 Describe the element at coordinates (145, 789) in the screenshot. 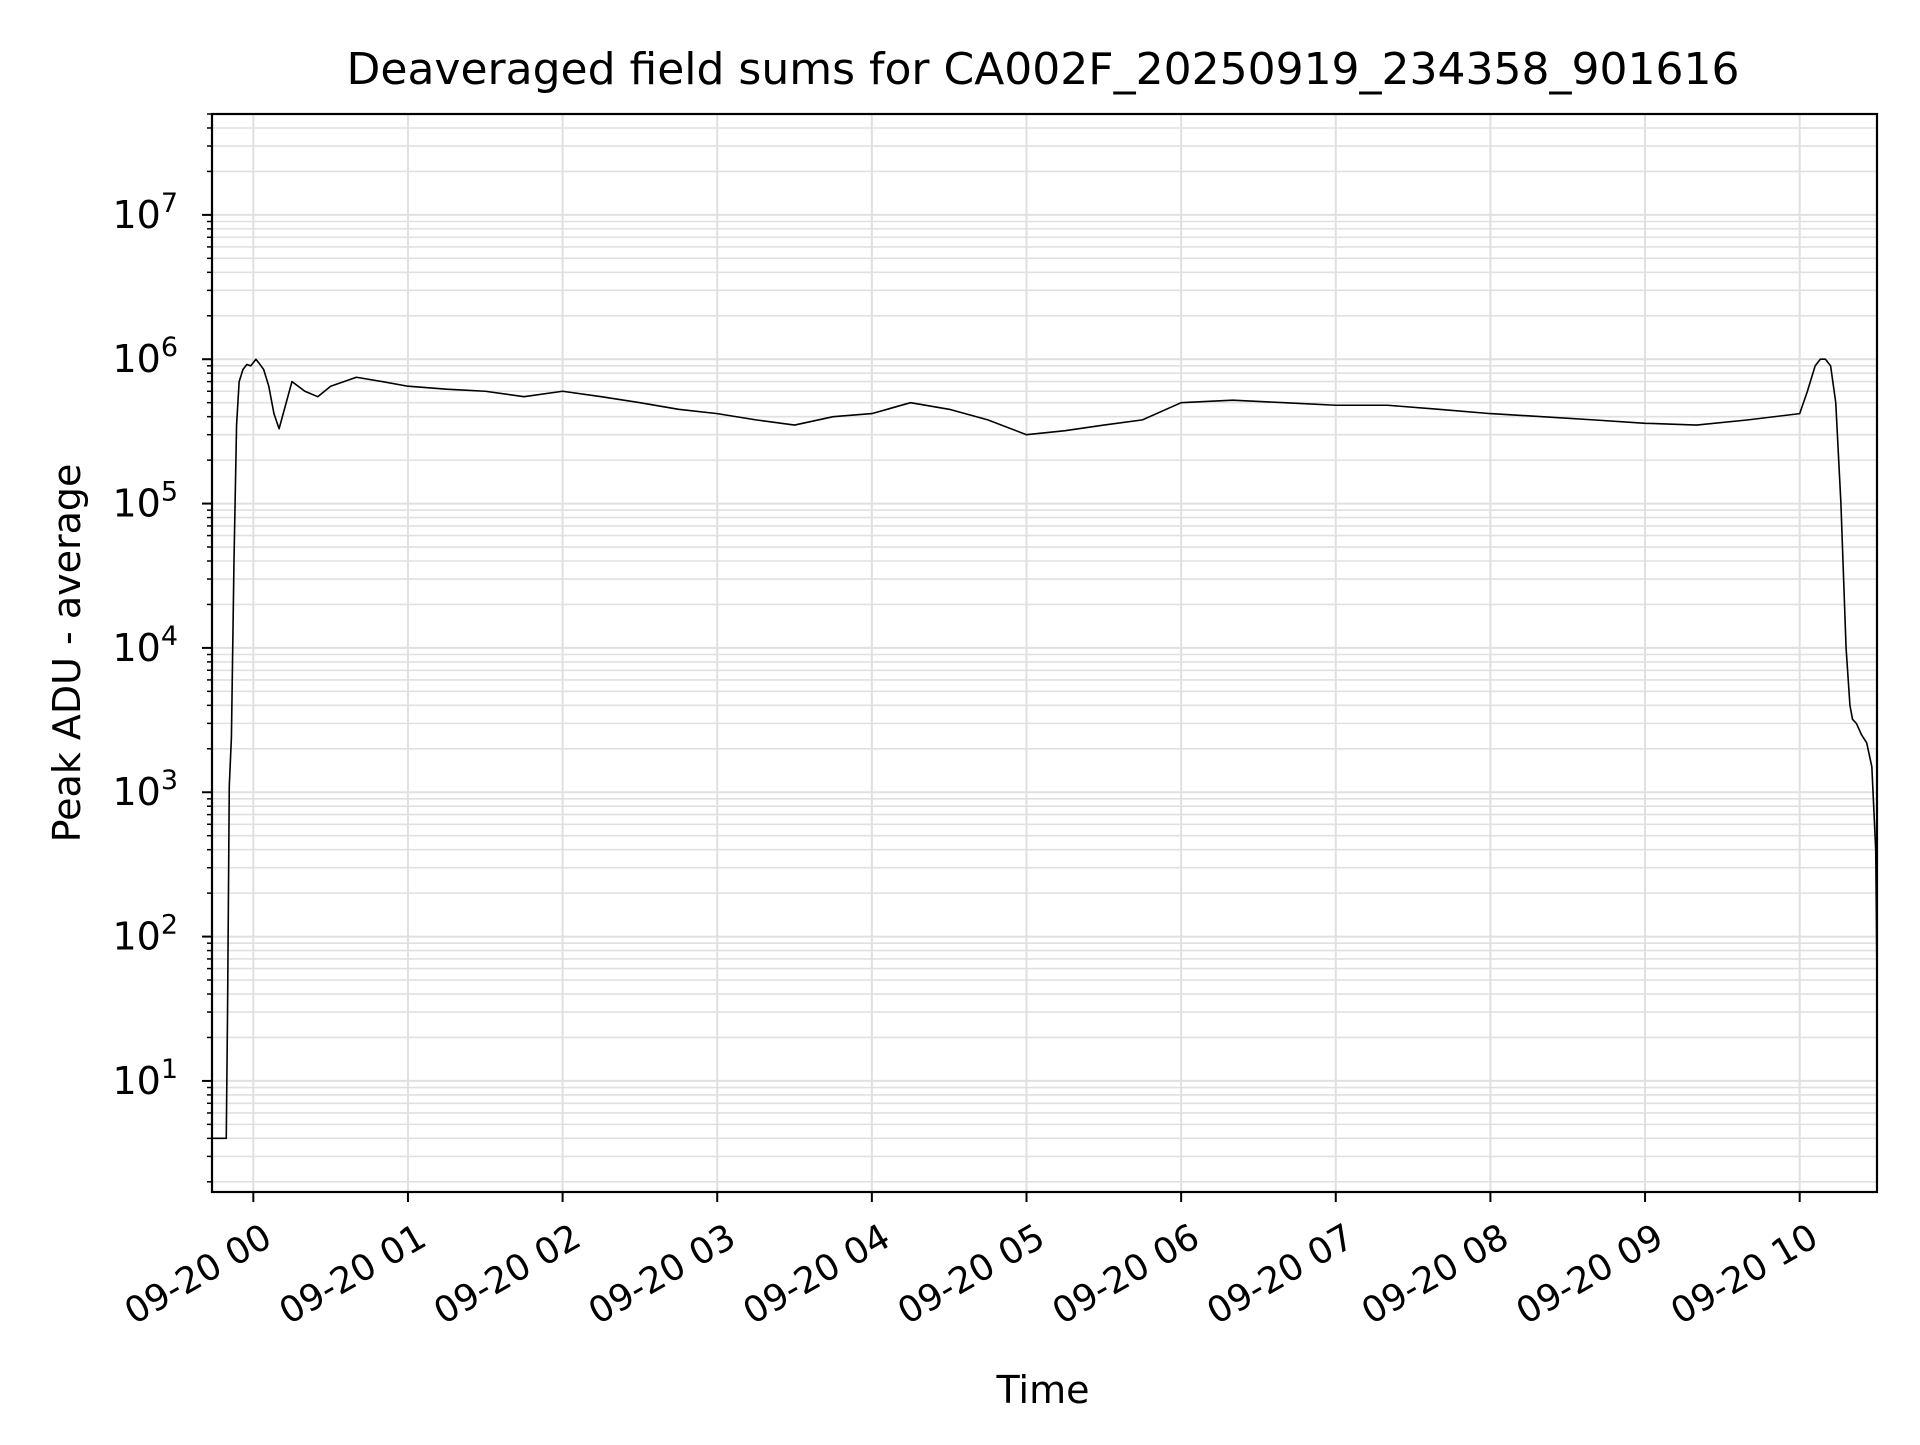

I see `y-tick-label: 103` at that location.